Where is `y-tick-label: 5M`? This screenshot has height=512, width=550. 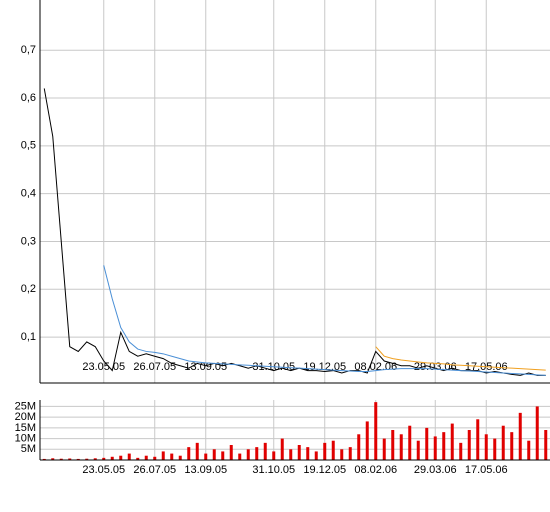
y-tick-label: 5M is located at coordinates (28, 449).